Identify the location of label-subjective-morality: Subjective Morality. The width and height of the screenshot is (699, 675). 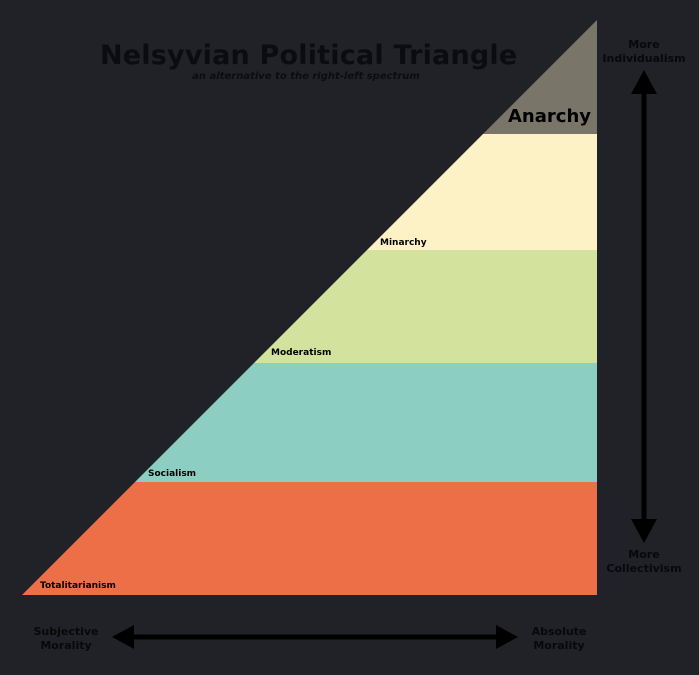
(66, 639).